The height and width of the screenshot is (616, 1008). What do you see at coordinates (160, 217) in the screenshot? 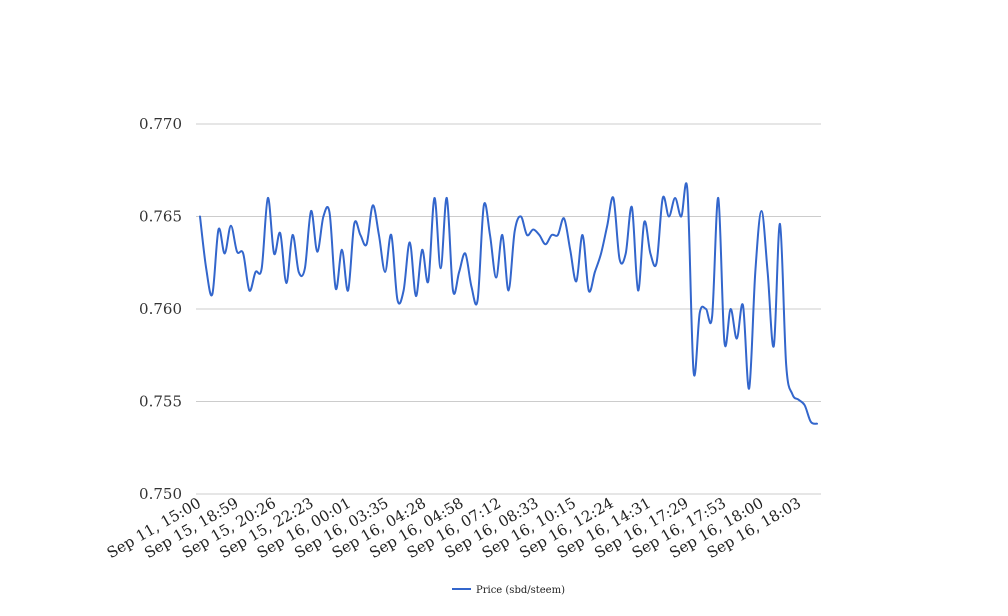
I see `y-tick-label: 0.765` at bounding box center [160, 217].